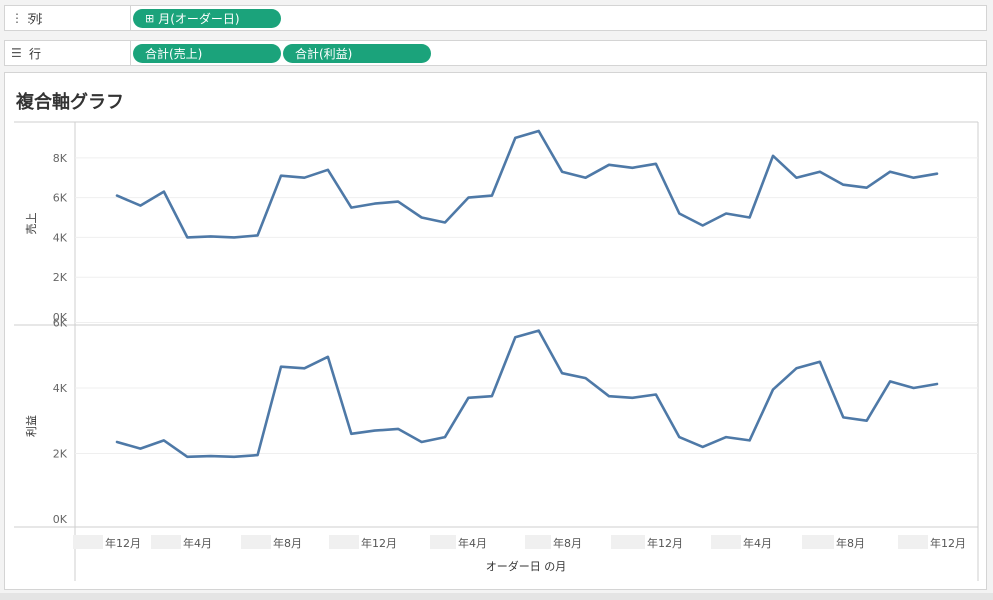 This screenshot has width=993, height=600. What do you see at coordinates (16, 53) in the screenshot?
I see `rows-icon: ☰` at bounding box center [16, 53].